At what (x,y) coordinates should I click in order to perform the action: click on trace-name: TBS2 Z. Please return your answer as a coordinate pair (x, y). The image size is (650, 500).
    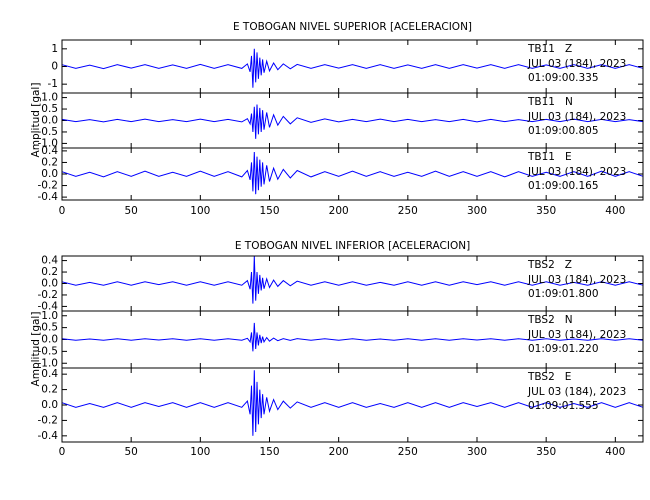
    Looking at the image, I should click on (549, 265).